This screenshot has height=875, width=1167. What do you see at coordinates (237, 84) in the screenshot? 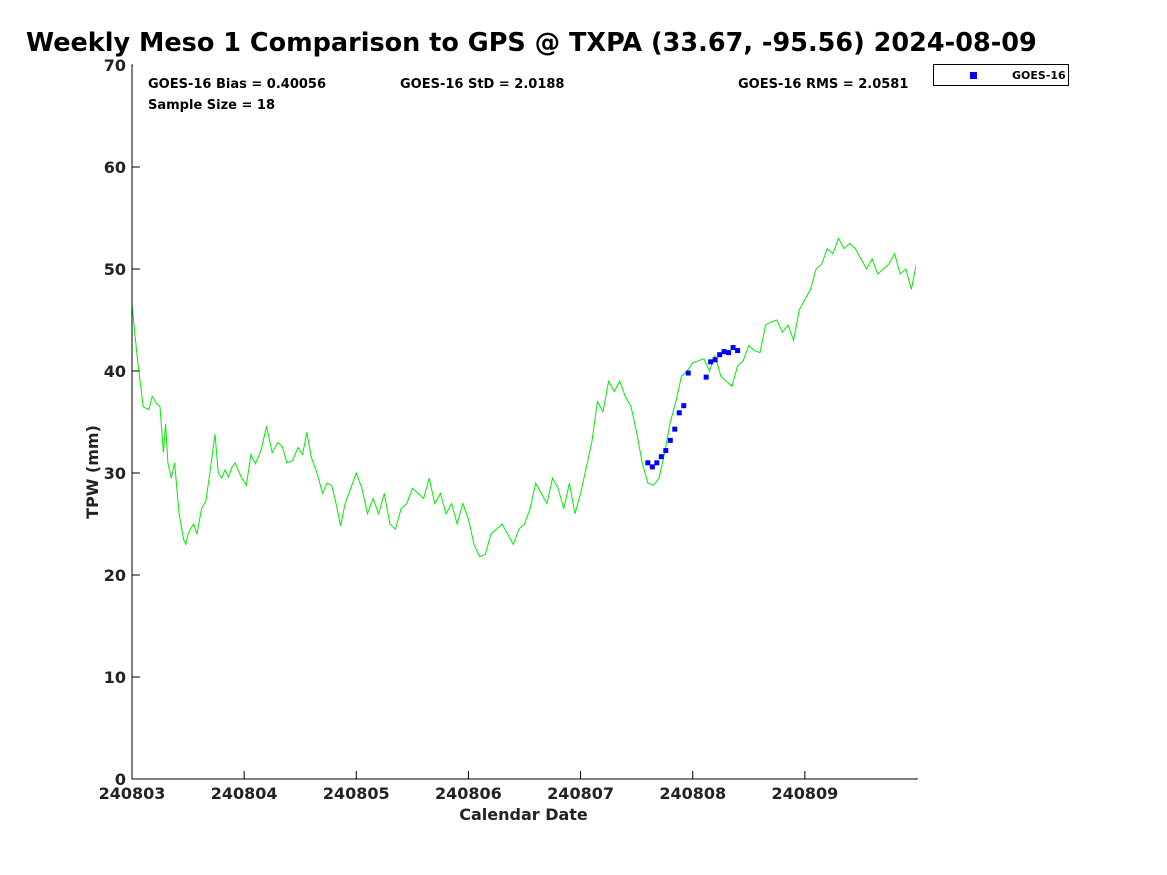
I see `bias-stat: GOES-16 Bias = 0.40056` at bounding box center [237, 84].